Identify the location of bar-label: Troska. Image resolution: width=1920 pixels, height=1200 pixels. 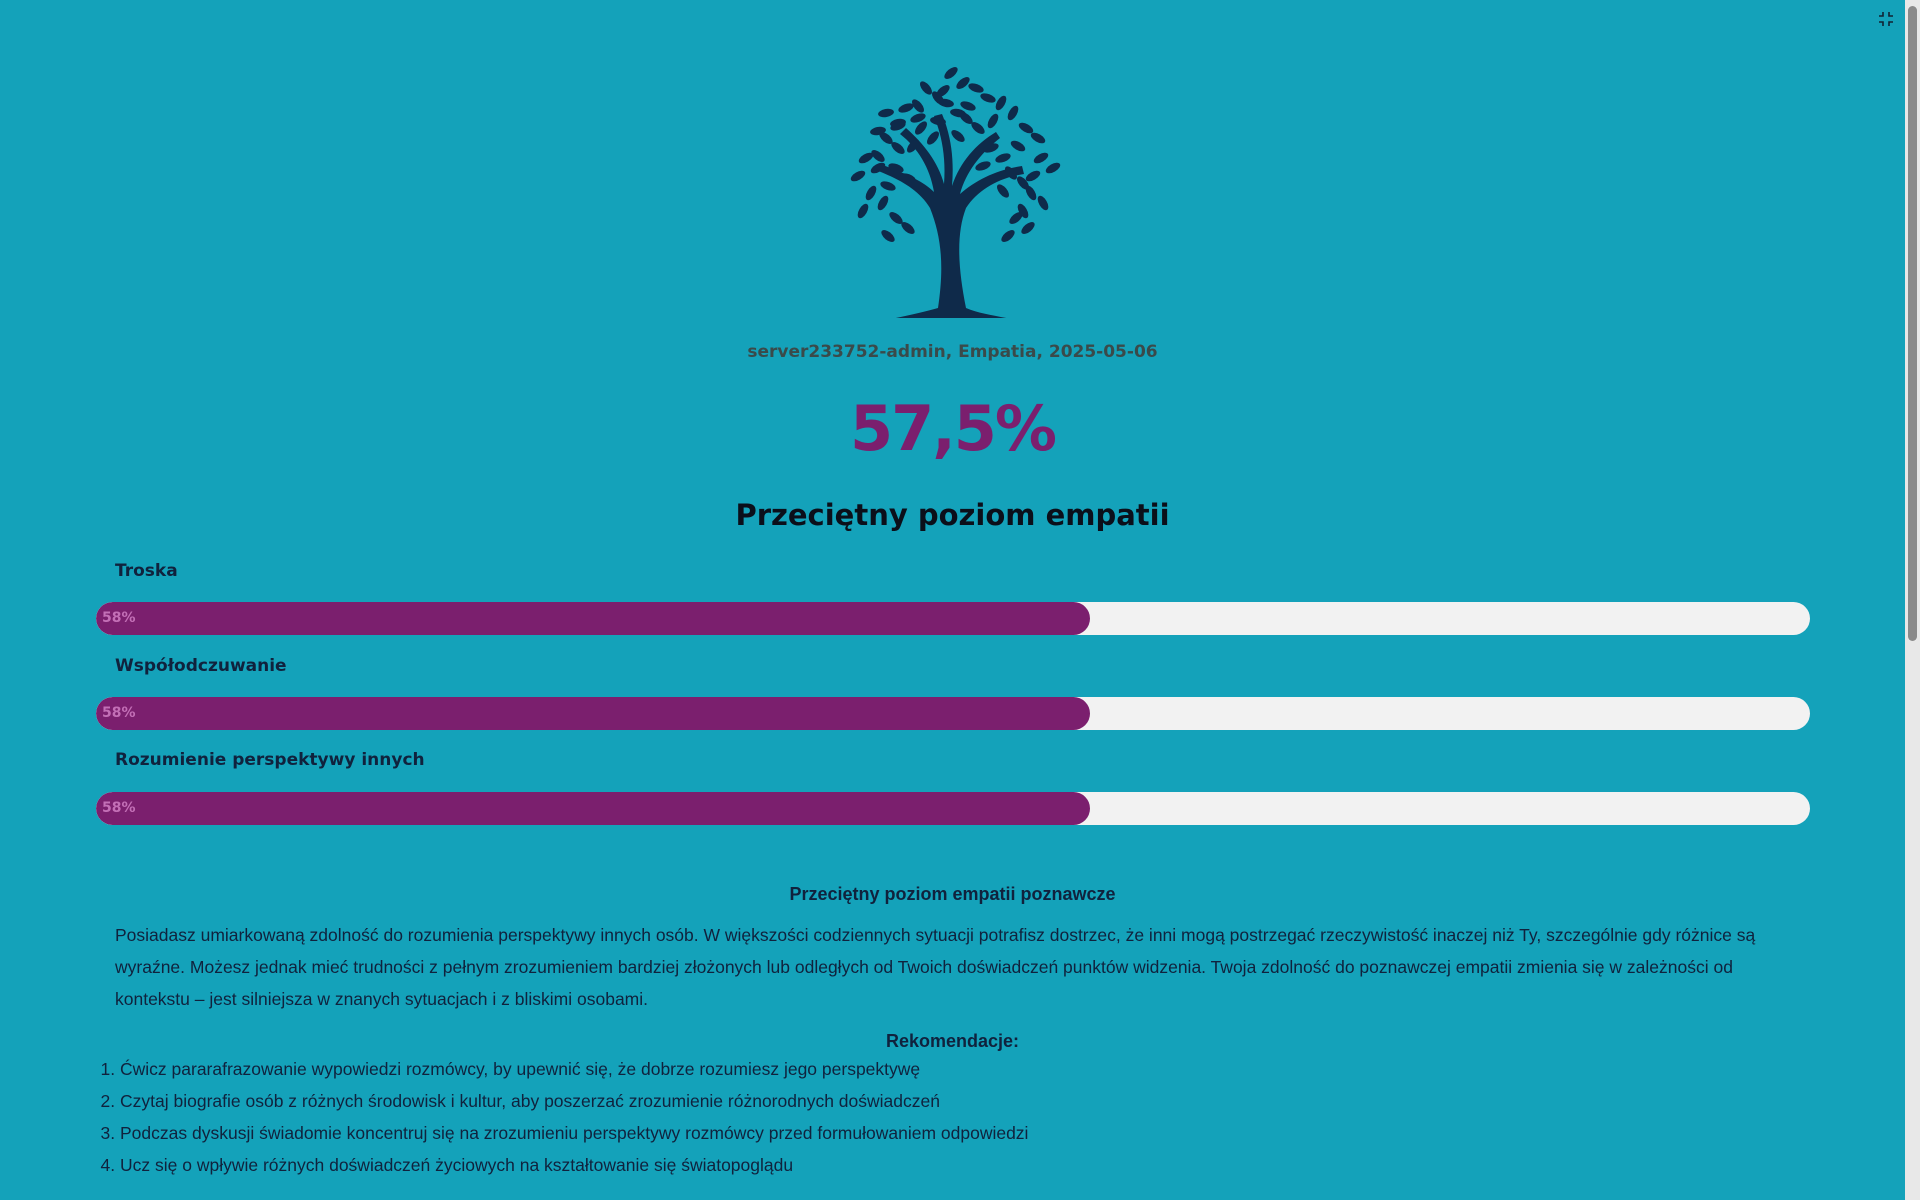
(146, 571).